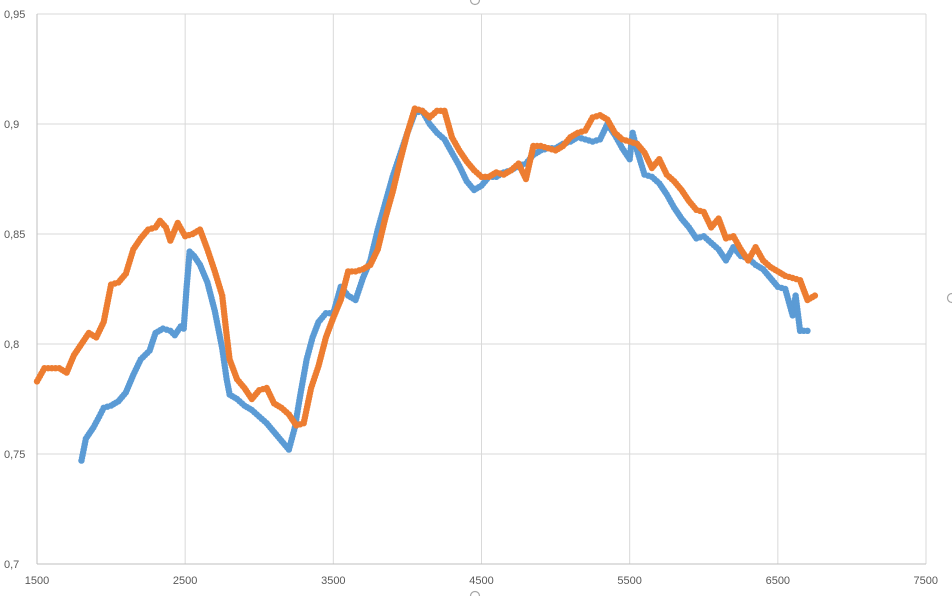  What do you see at coordinates (778, 581) in the screenshot?
I see `x-tick-label: 6500` at bounding box center [778, 581].